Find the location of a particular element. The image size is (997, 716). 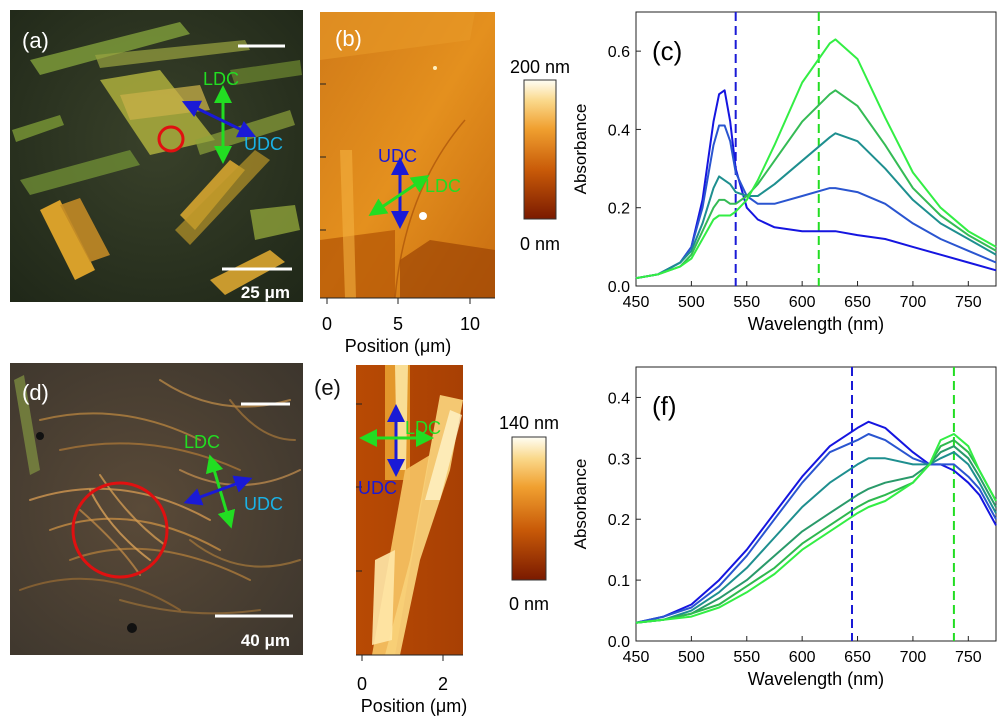

panel-e-colorbar-gradient is located at coordinates (529, 508).